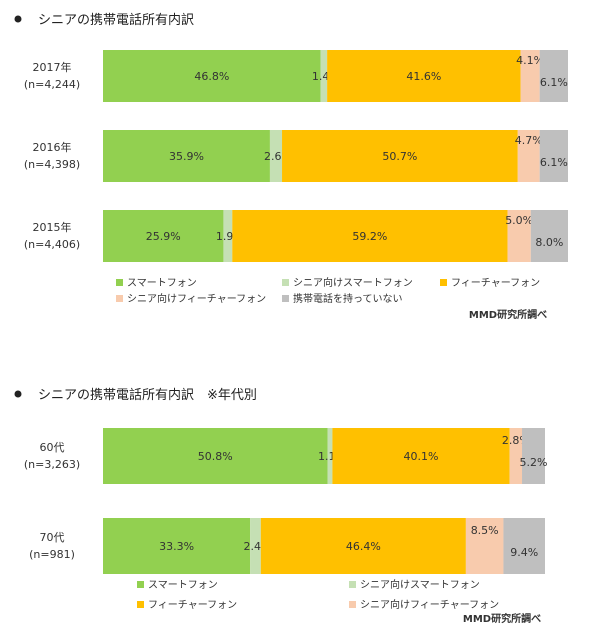 Image resolution: width=591 pixels, height=633 pixels. I want to click on chart1-title-bullet, so click(18, 19).